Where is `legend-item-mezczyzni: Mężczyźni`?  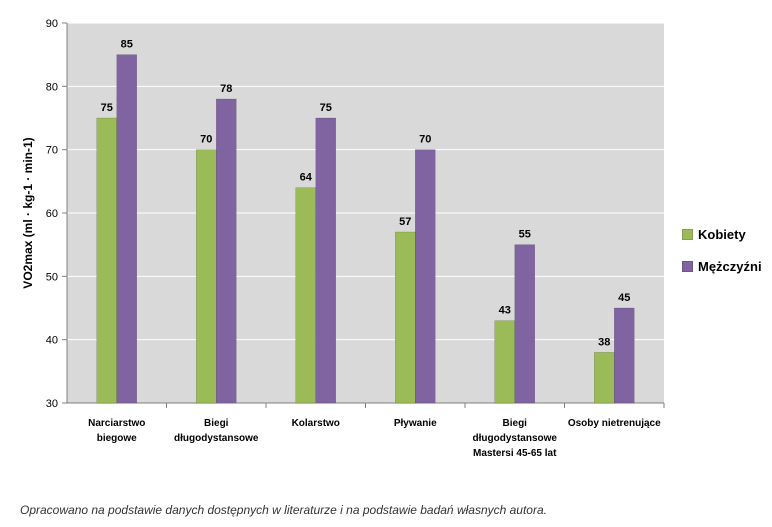
legend-item-mezczyzni: Mężczyźni is located at coordinates (727, 266).